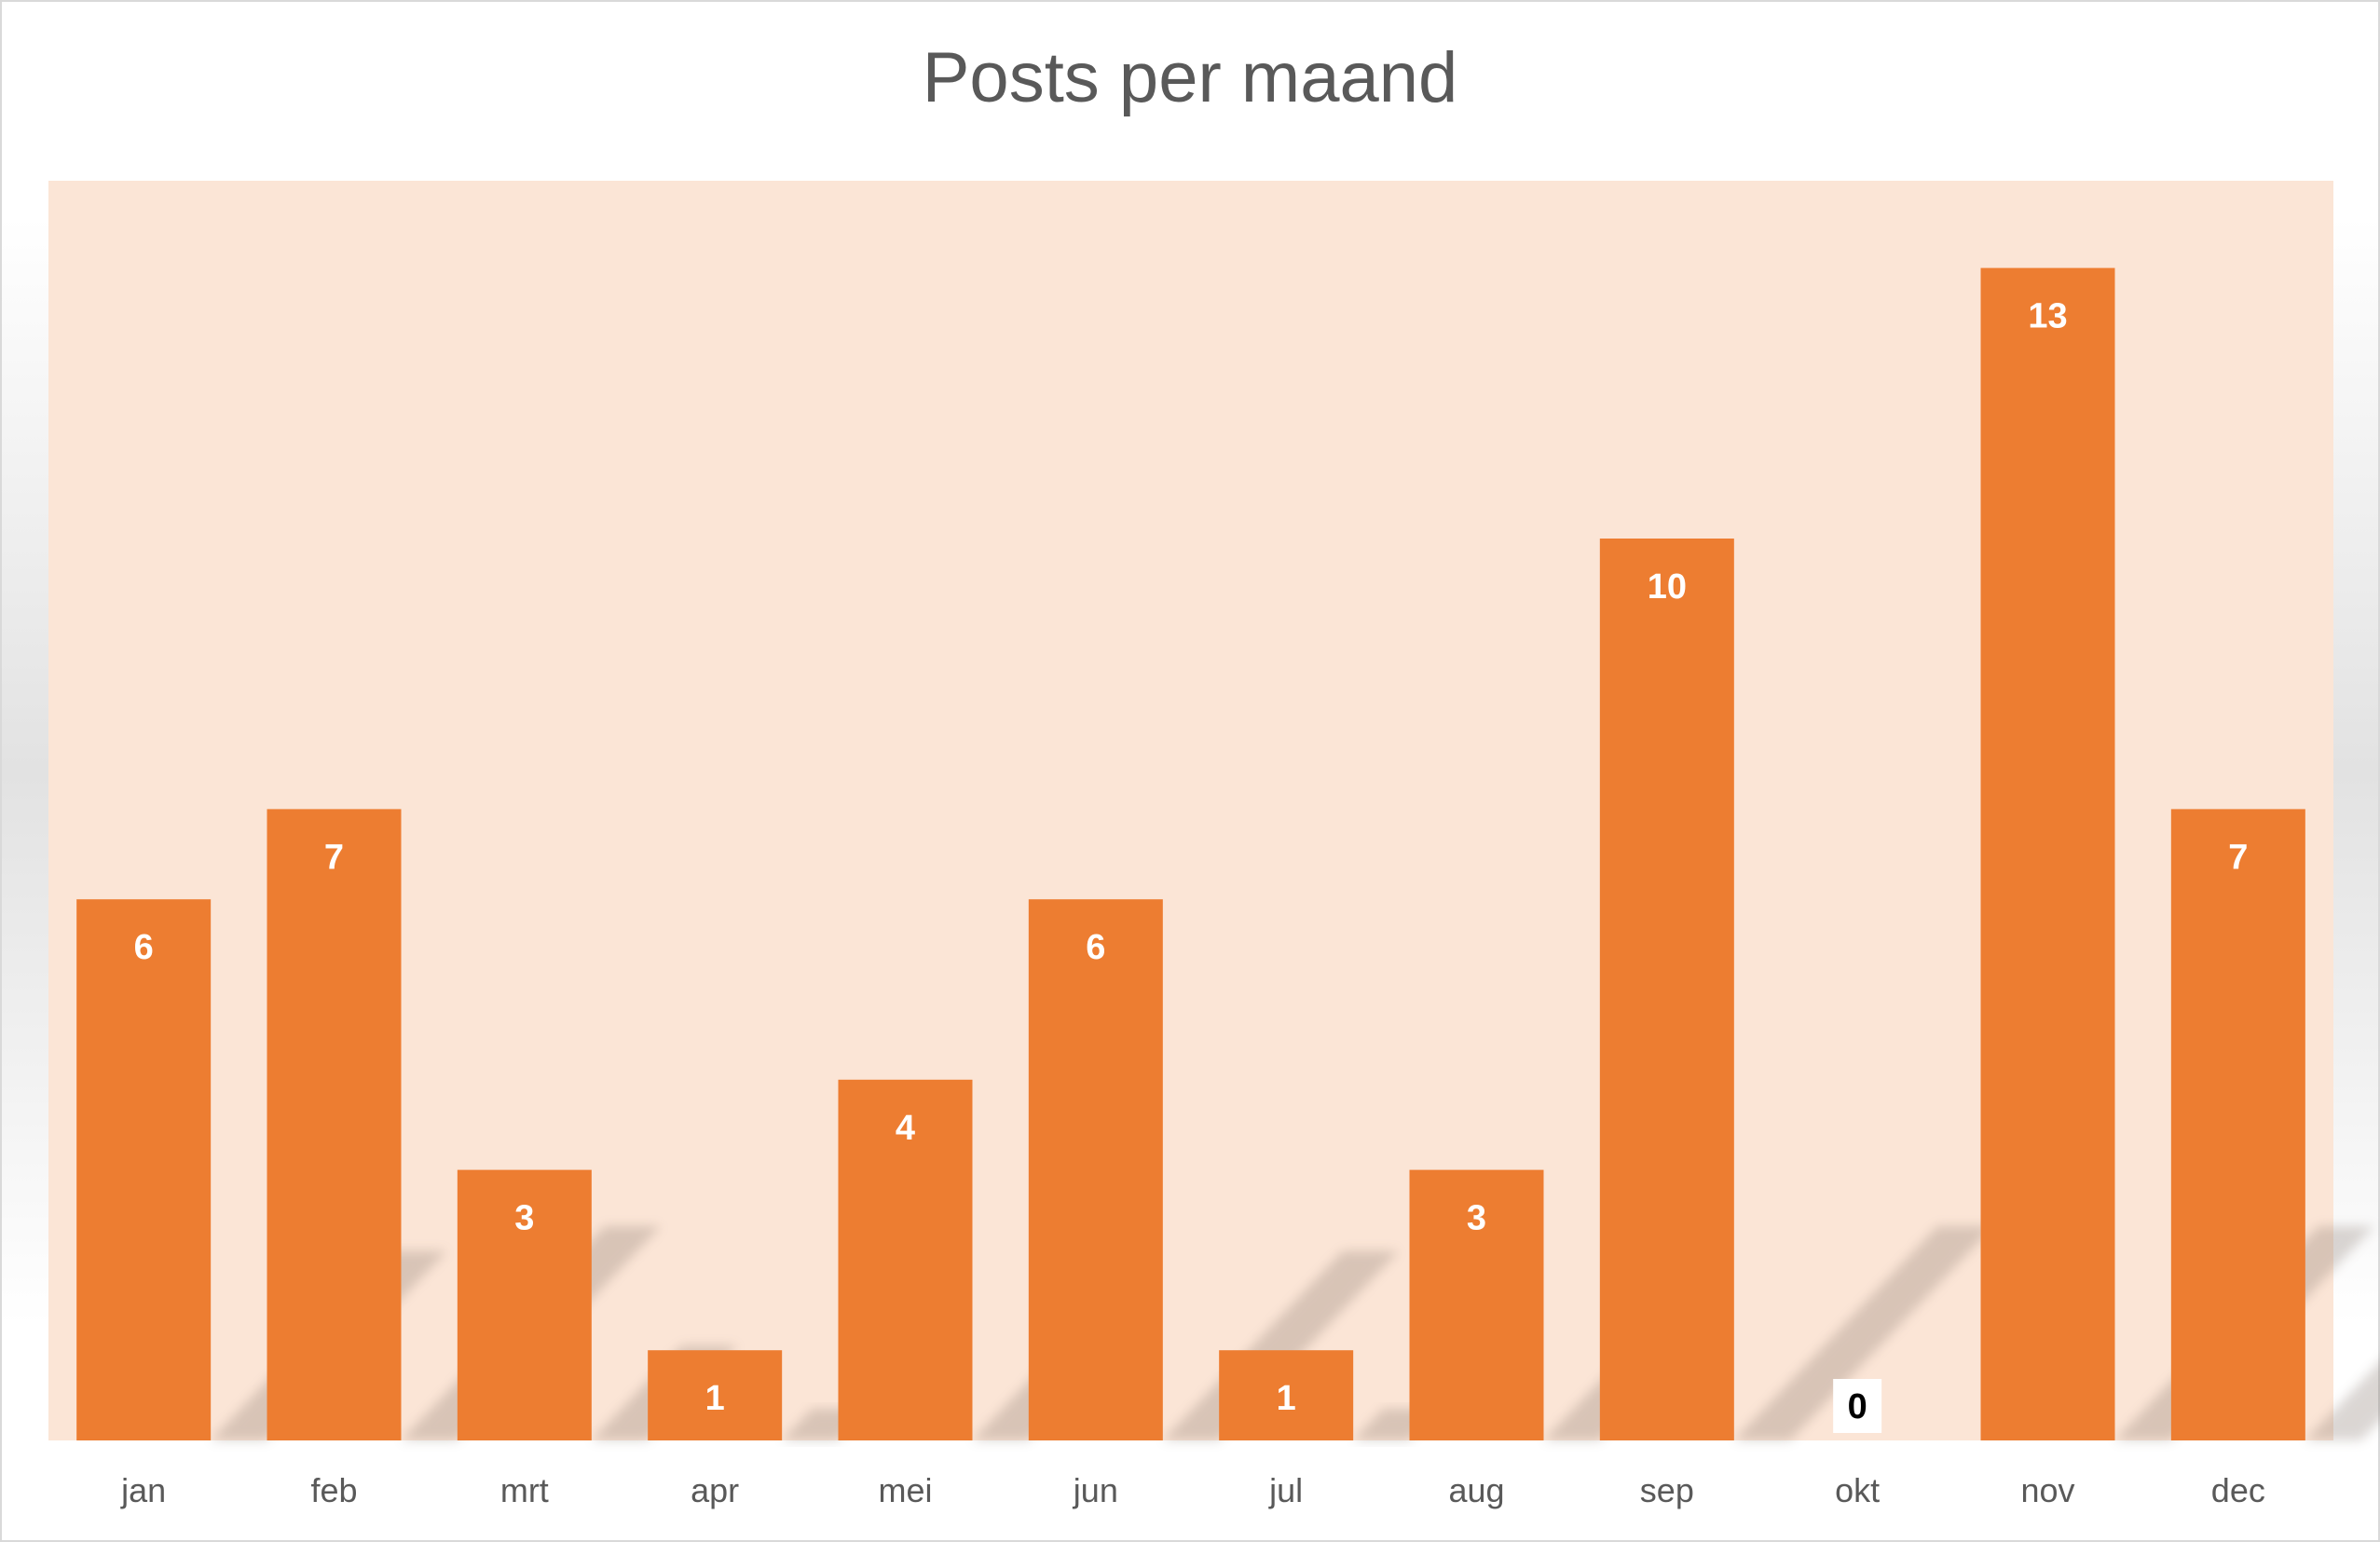  Describe the element at coordinates (2047, 1490) in the screenshot. I see `category-label-nov: nov` at that location.